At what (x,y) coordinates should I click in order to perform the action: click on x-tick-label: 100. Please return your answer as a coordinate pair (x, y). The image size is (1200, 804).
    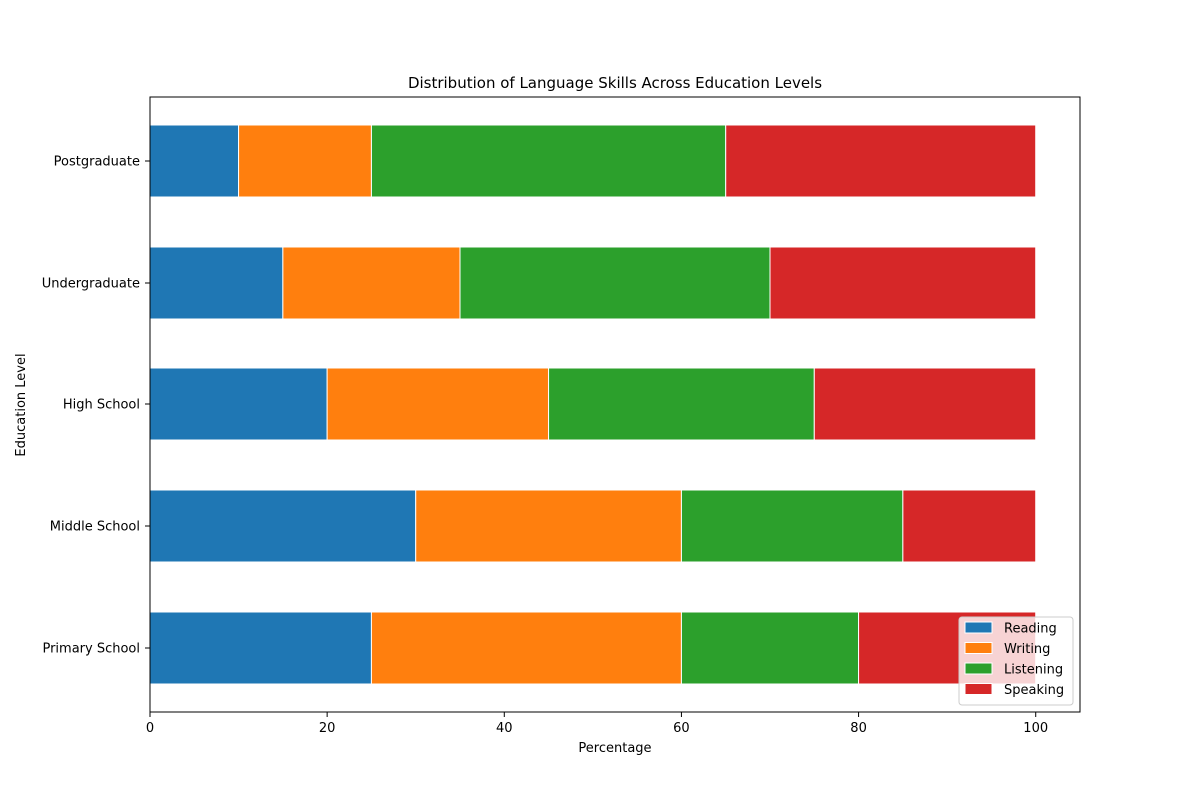
    Looking at the image, I should click on (1035, 728).